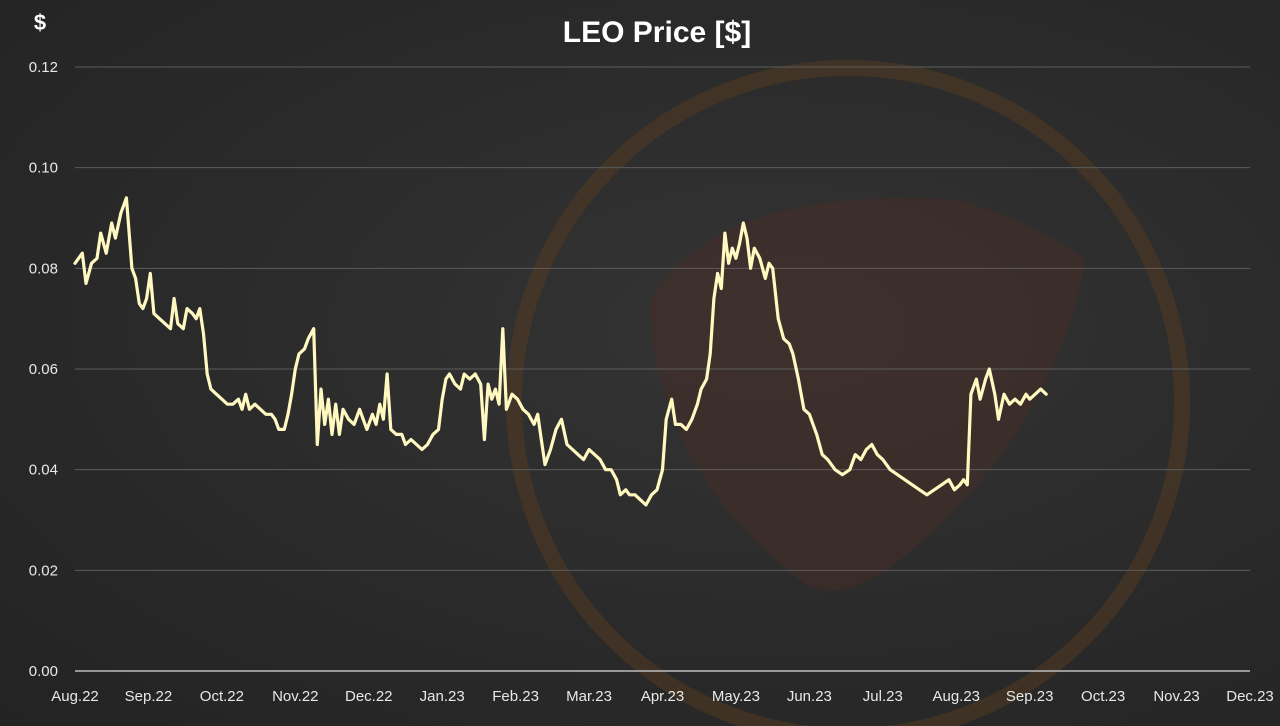 This screenshot has width=1280, height=726. What do you see at coordinates (369, 696) in the screenshot?
I see `x-tick-label: Dec.22` at bounding box center [369, 696].